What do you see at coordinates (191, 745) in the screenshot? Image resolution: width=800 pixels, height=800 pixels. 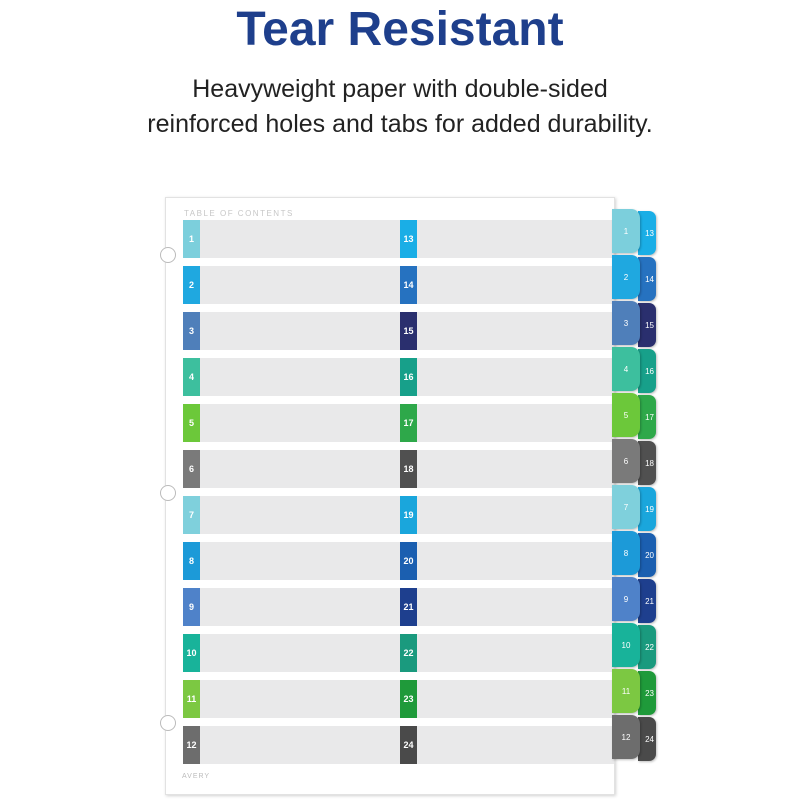 I see `toc-number-block: 12` at bounding box center [191, 745].